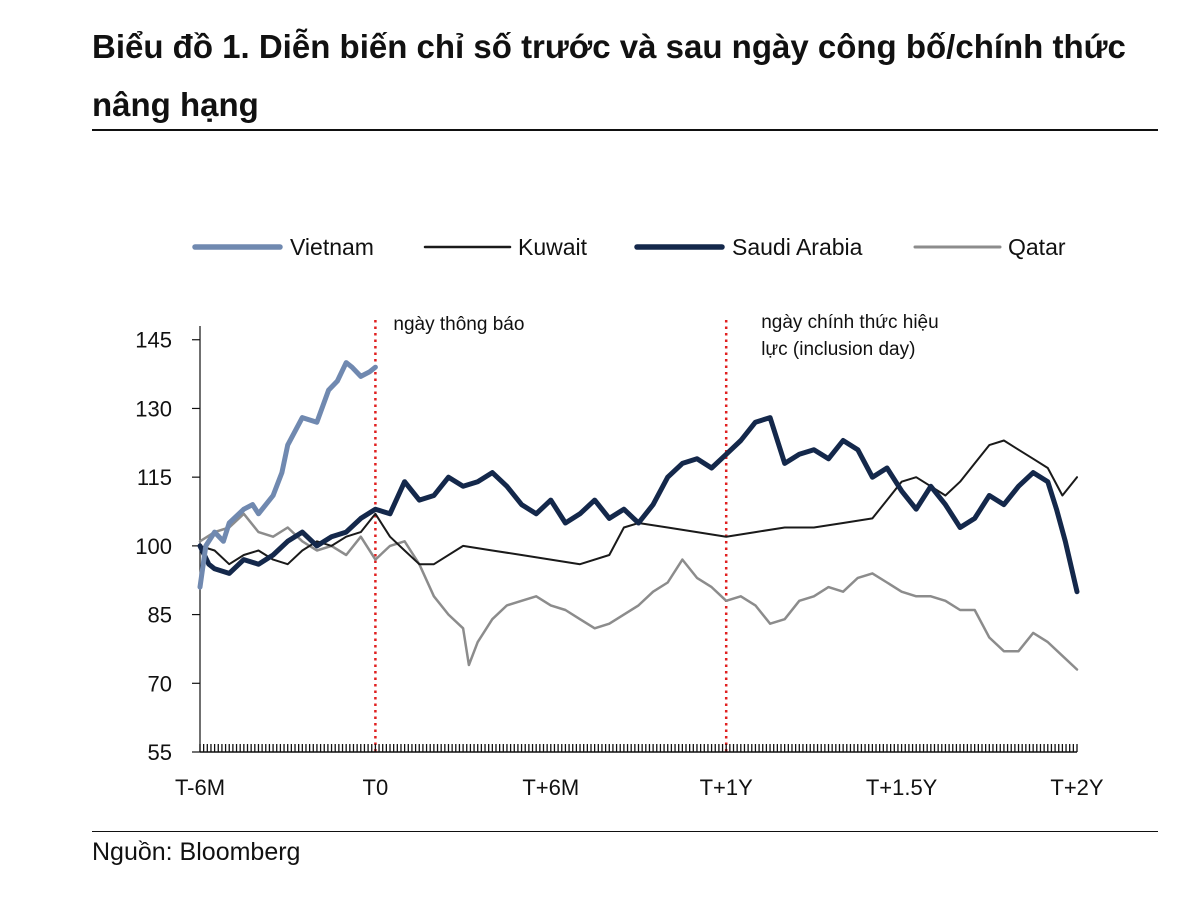 This screenshot has height=899, width=1200. I want to click on x-tick-label: T-6M, so click(200, 787).